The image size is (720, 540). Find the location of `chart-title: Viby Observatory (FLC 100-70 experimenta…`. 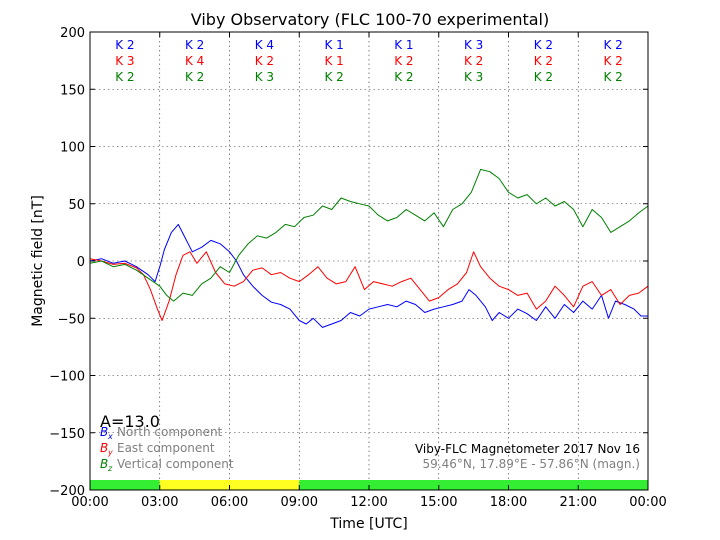

chart-title: Viby Observatory (FLC 100-70 experimenta… is located at coordinates (370, 19).